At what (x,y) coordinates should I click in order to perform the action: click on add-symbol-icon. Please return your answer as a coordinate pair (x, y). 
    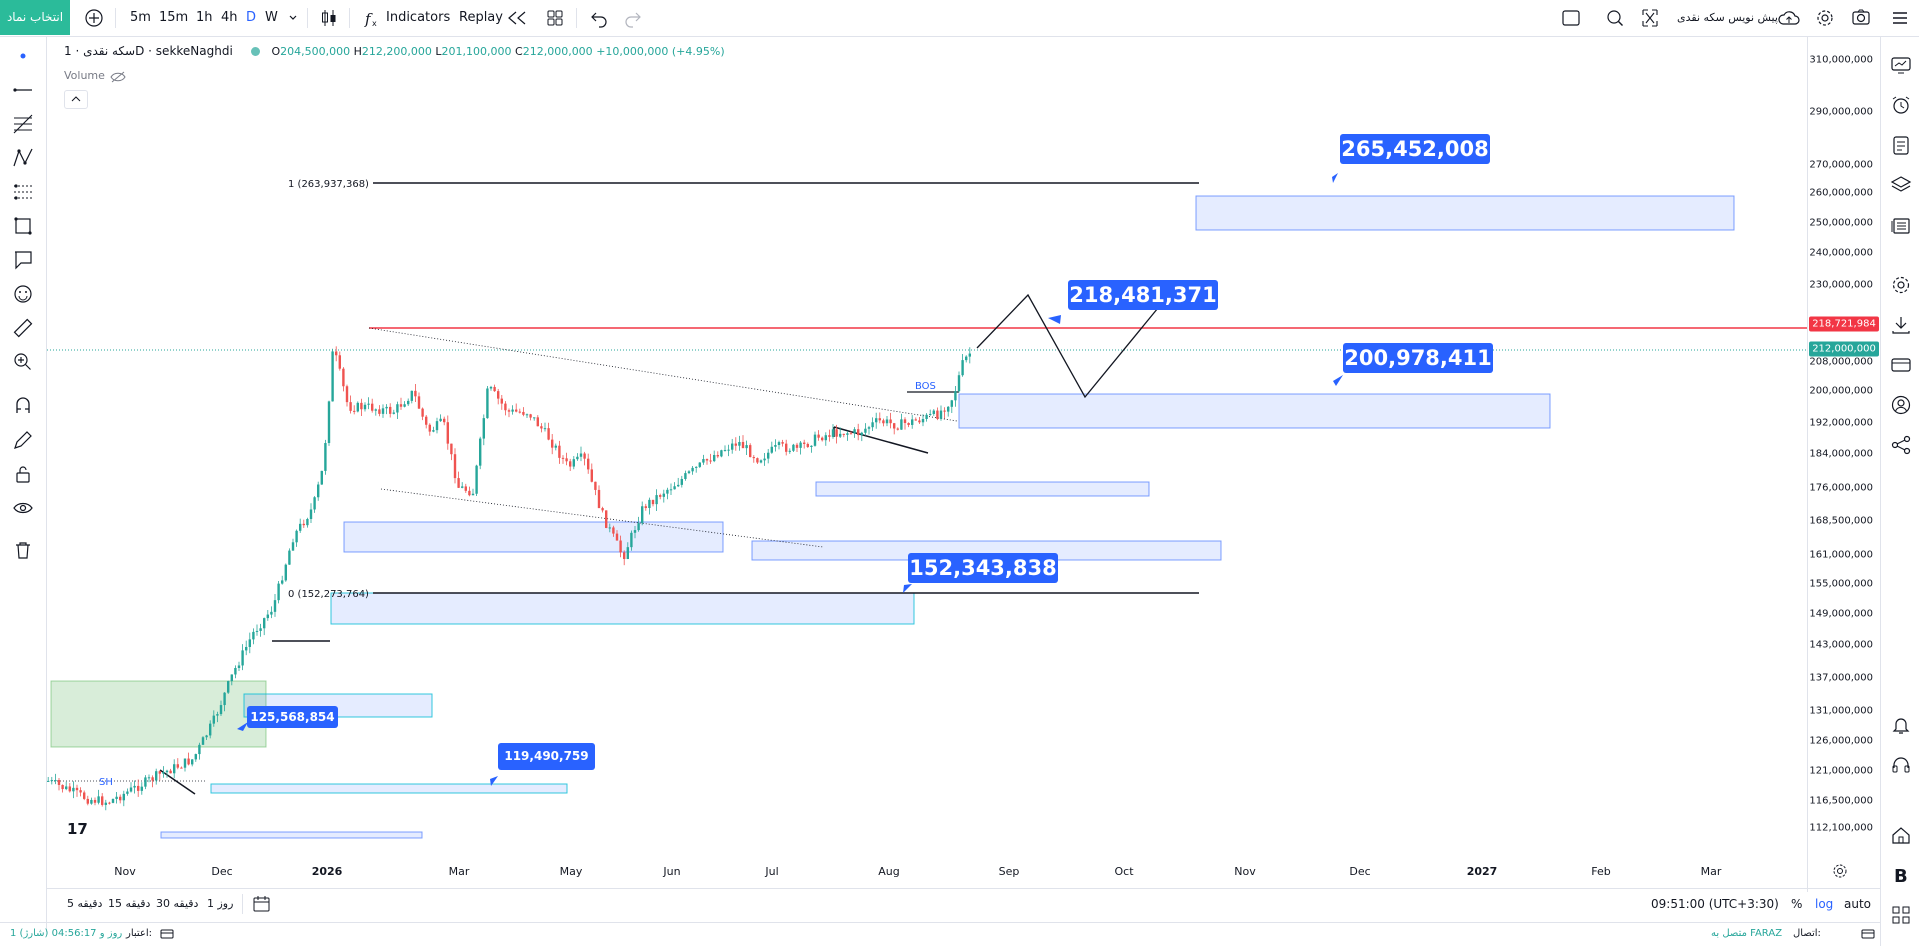
    Looking at the image, I should click on (94, 18).